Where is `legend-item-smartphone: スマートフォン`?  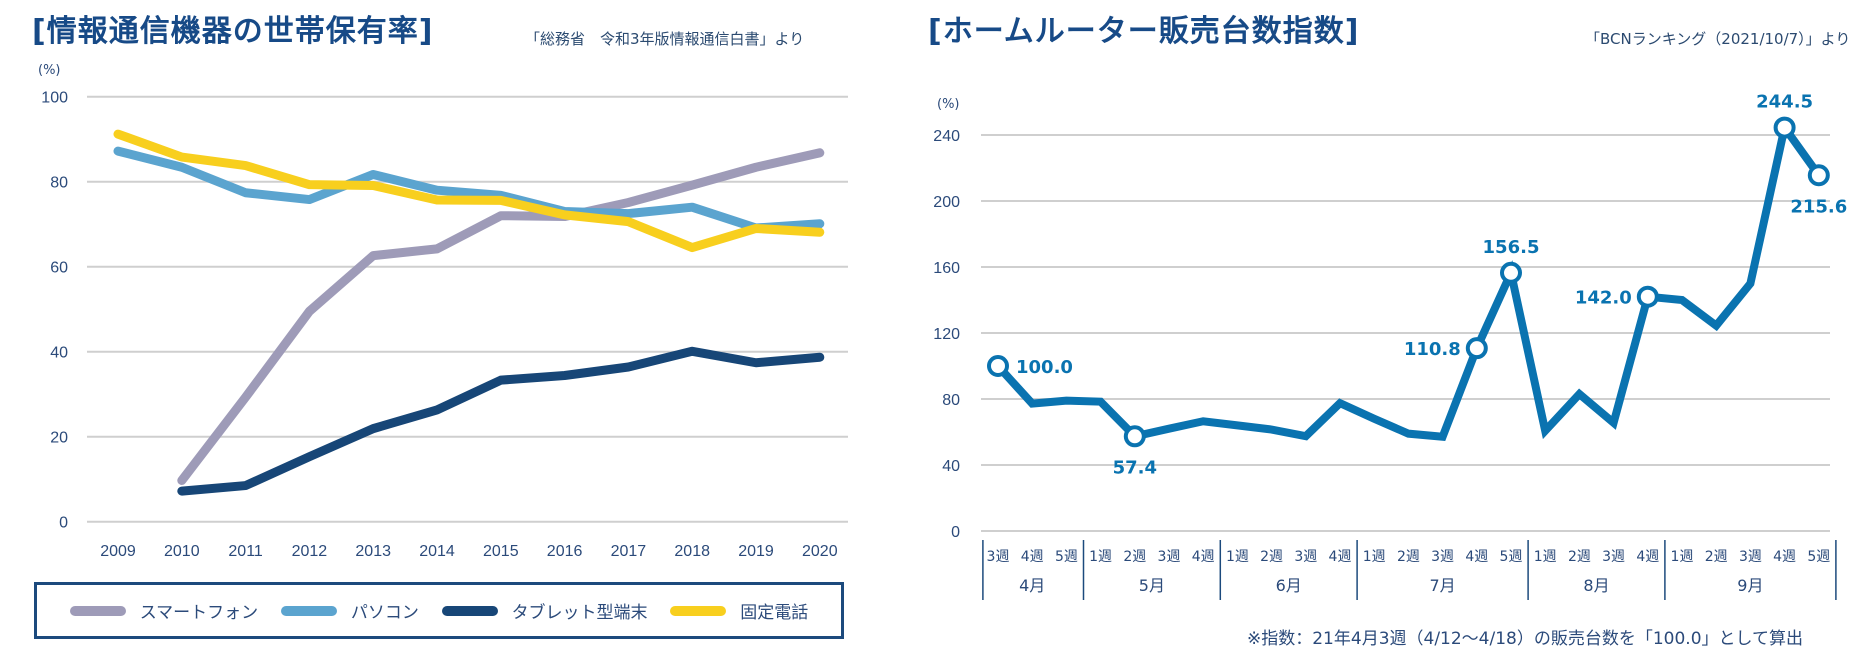 legend-item-smartphone: スマートフォン is located at coordinates (164, 610).